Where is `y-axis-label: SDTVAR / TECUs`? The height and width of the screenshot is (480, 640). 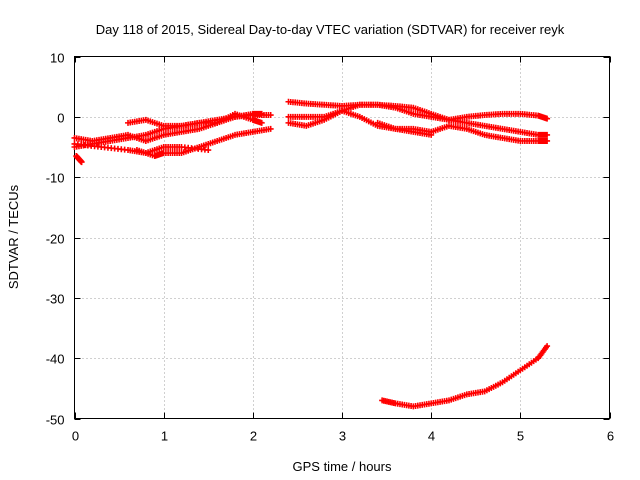 y-axis-label: SDTVAR / TECUs is located at coordinates (13, 236).